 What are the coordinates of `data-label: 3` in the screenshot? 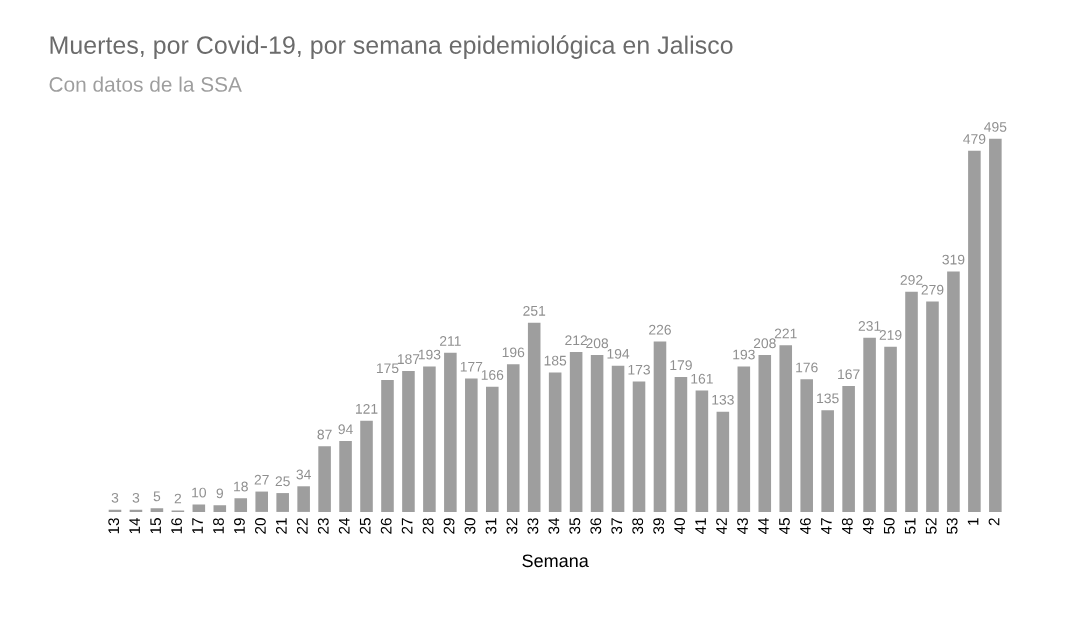 It's located at (136, 497).